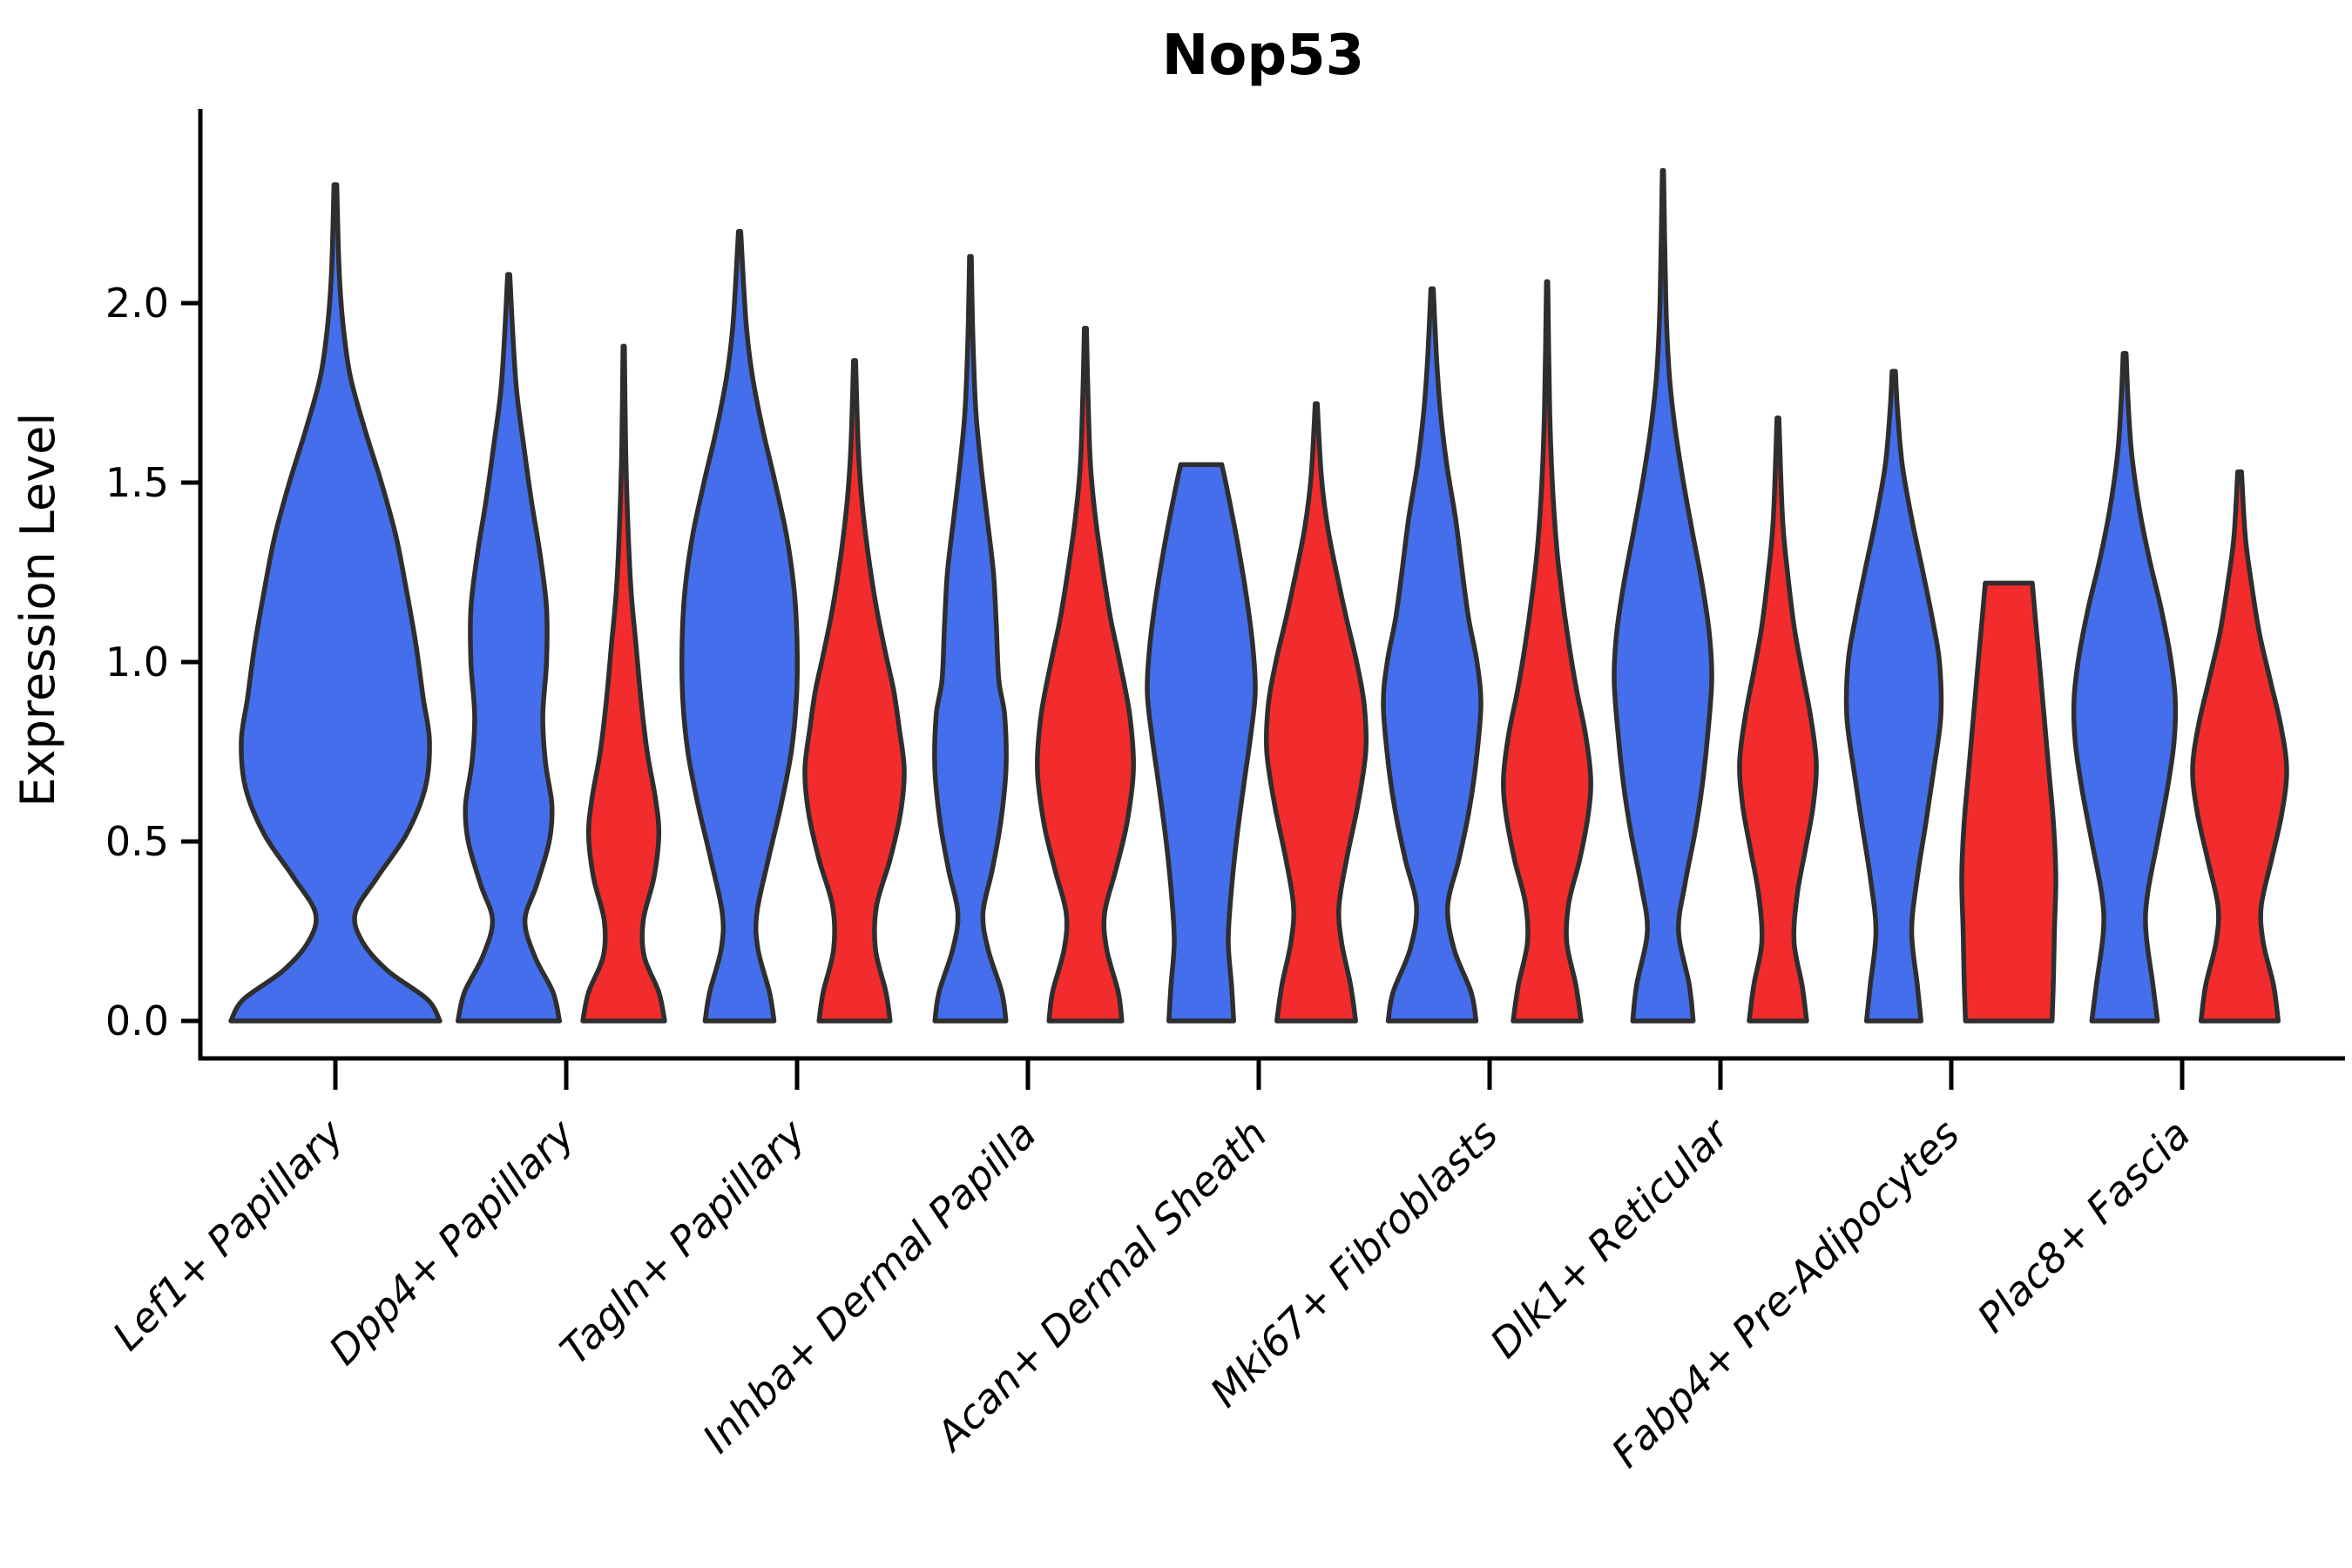 This screenshot has width=2352, height=1568. What do you see at coordinates (2083, 1226) in the screenshot?
I see `x-tick-label: Plac8+ Fascia` at bounding box center [2083, 1226].